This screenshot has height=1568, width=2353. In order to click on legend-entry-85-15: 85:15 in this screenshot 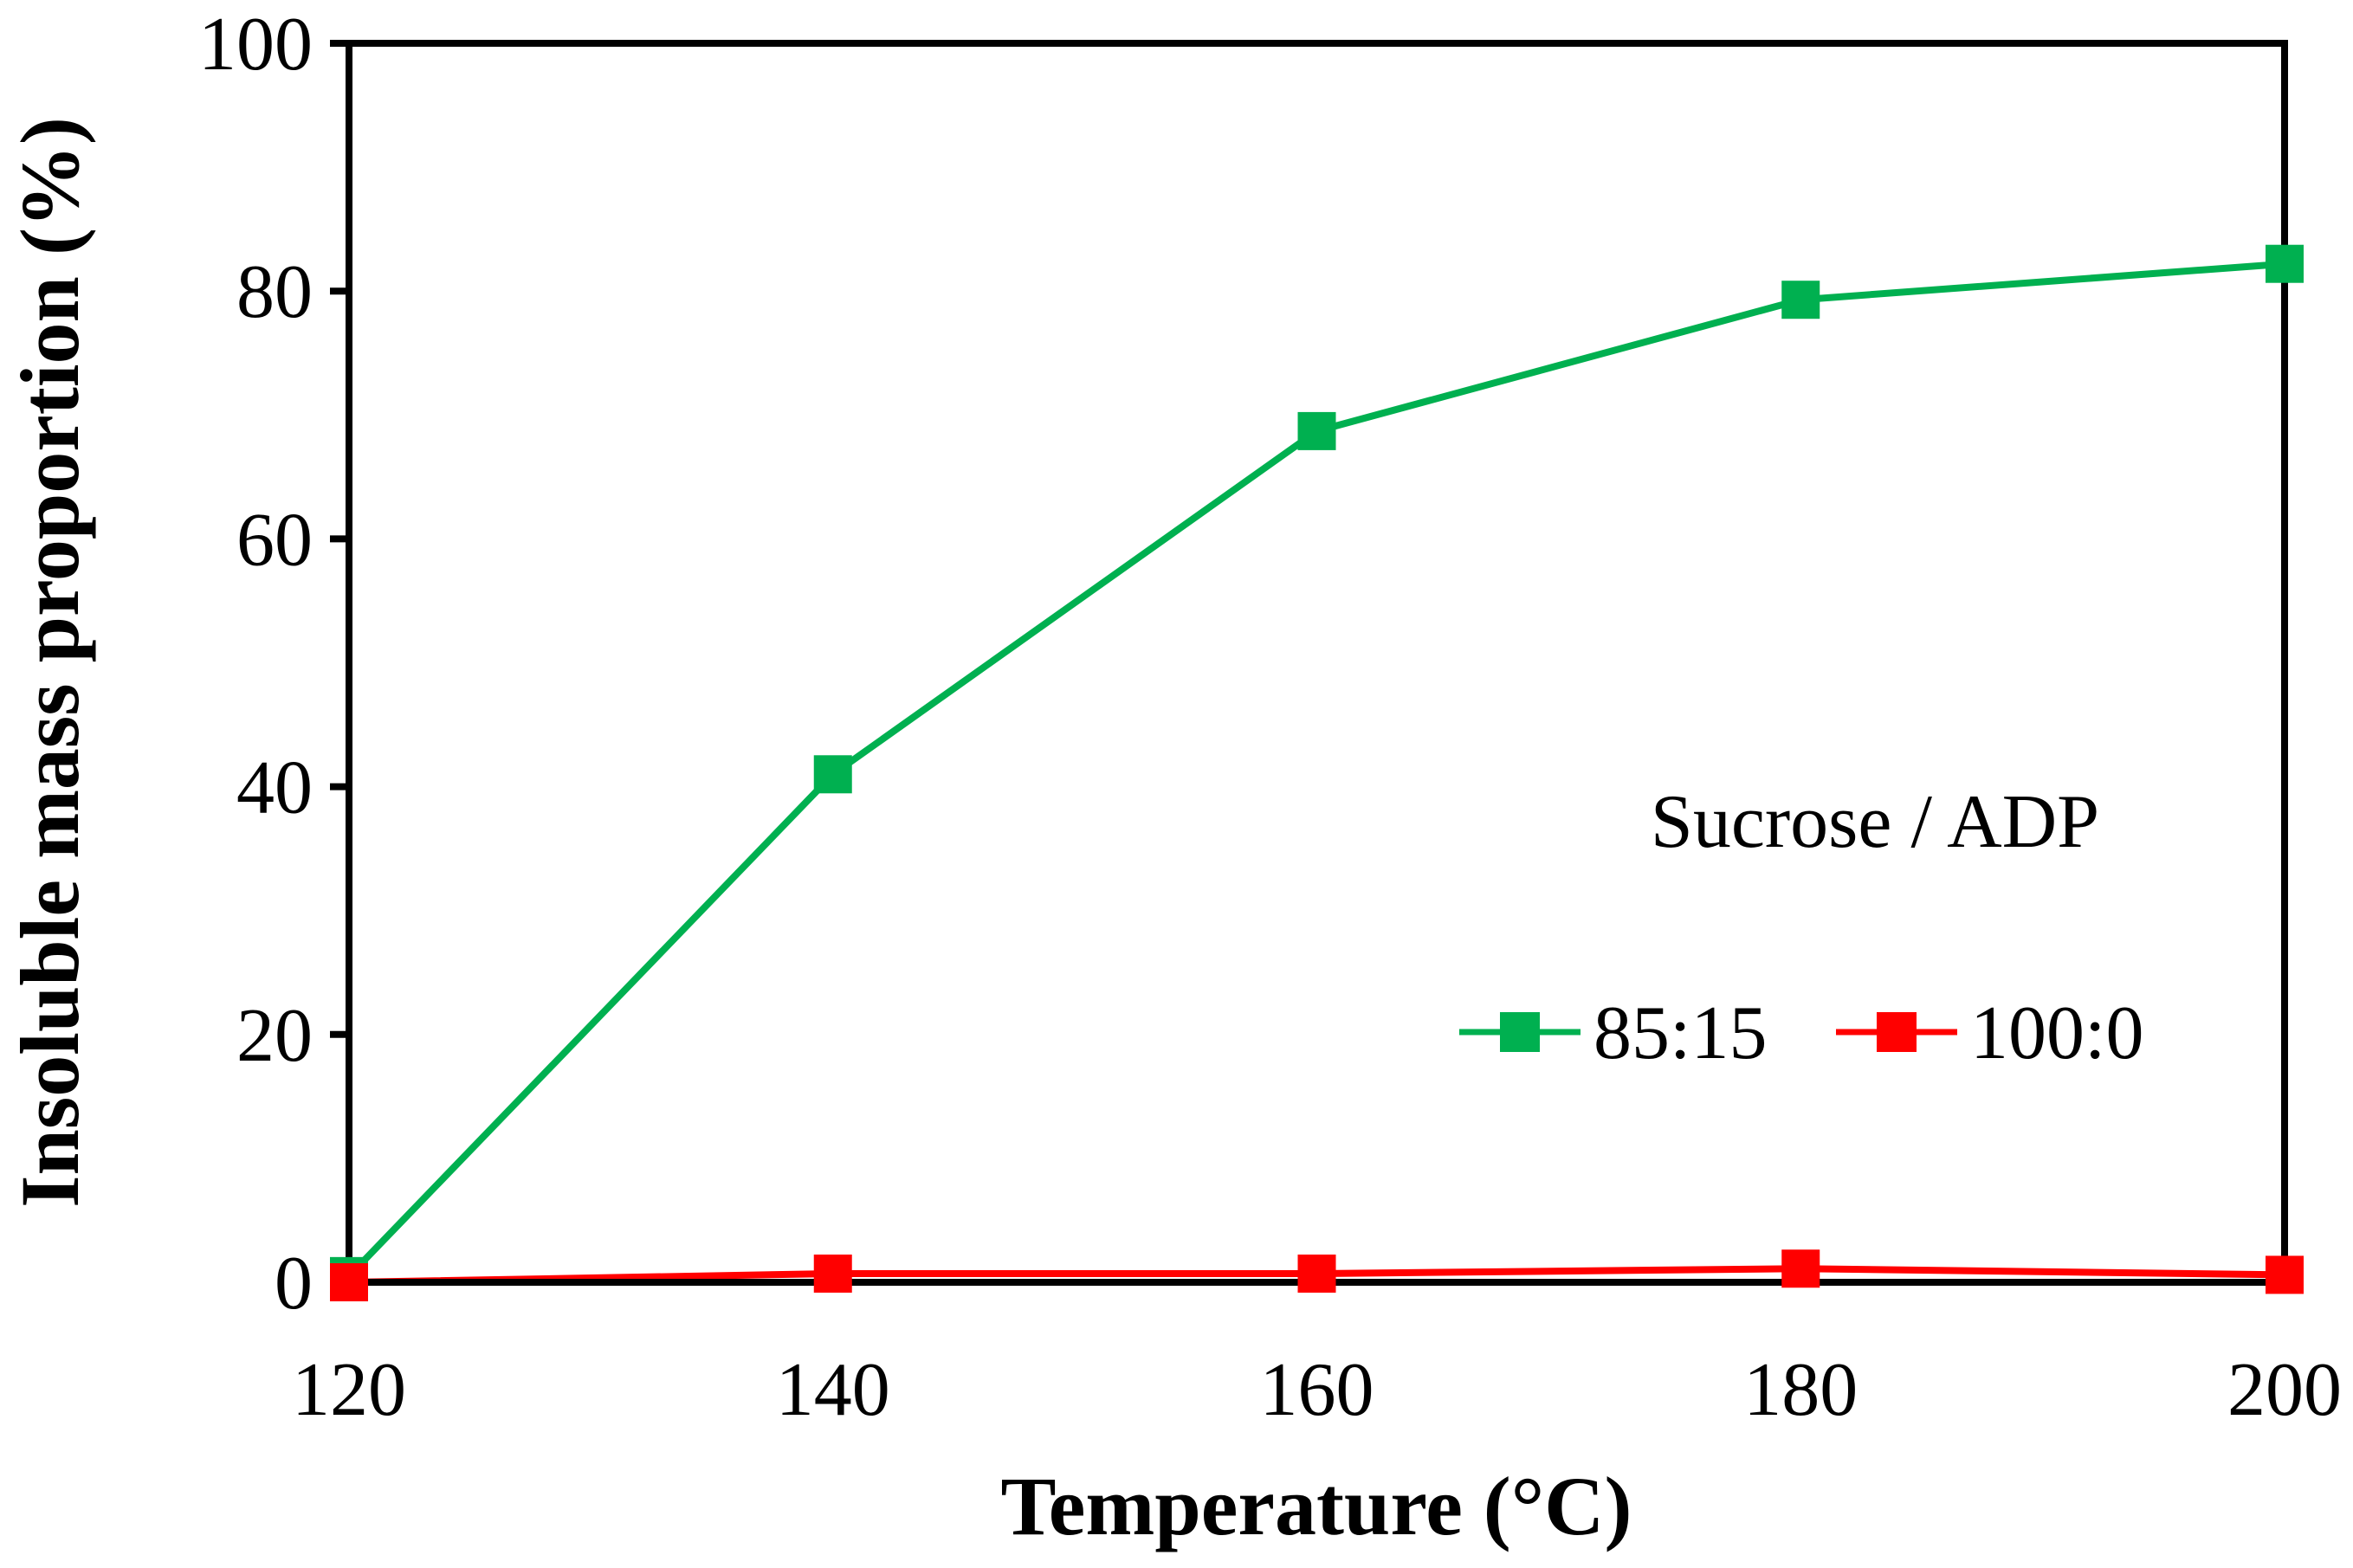, I will do `click(1613, 1033)`.